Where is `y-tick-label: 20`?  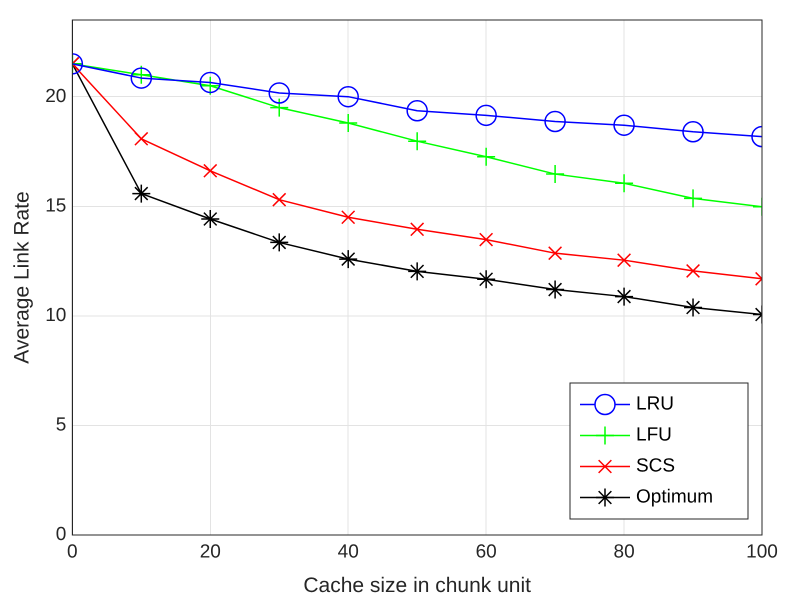 y-tick-label: 20 is located at coordinates (55, 96).